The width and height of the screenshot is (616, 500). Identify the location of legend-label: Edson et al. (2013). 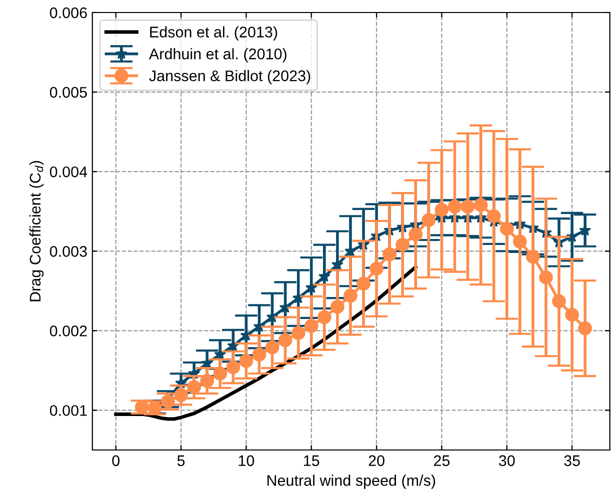
(214, 33).